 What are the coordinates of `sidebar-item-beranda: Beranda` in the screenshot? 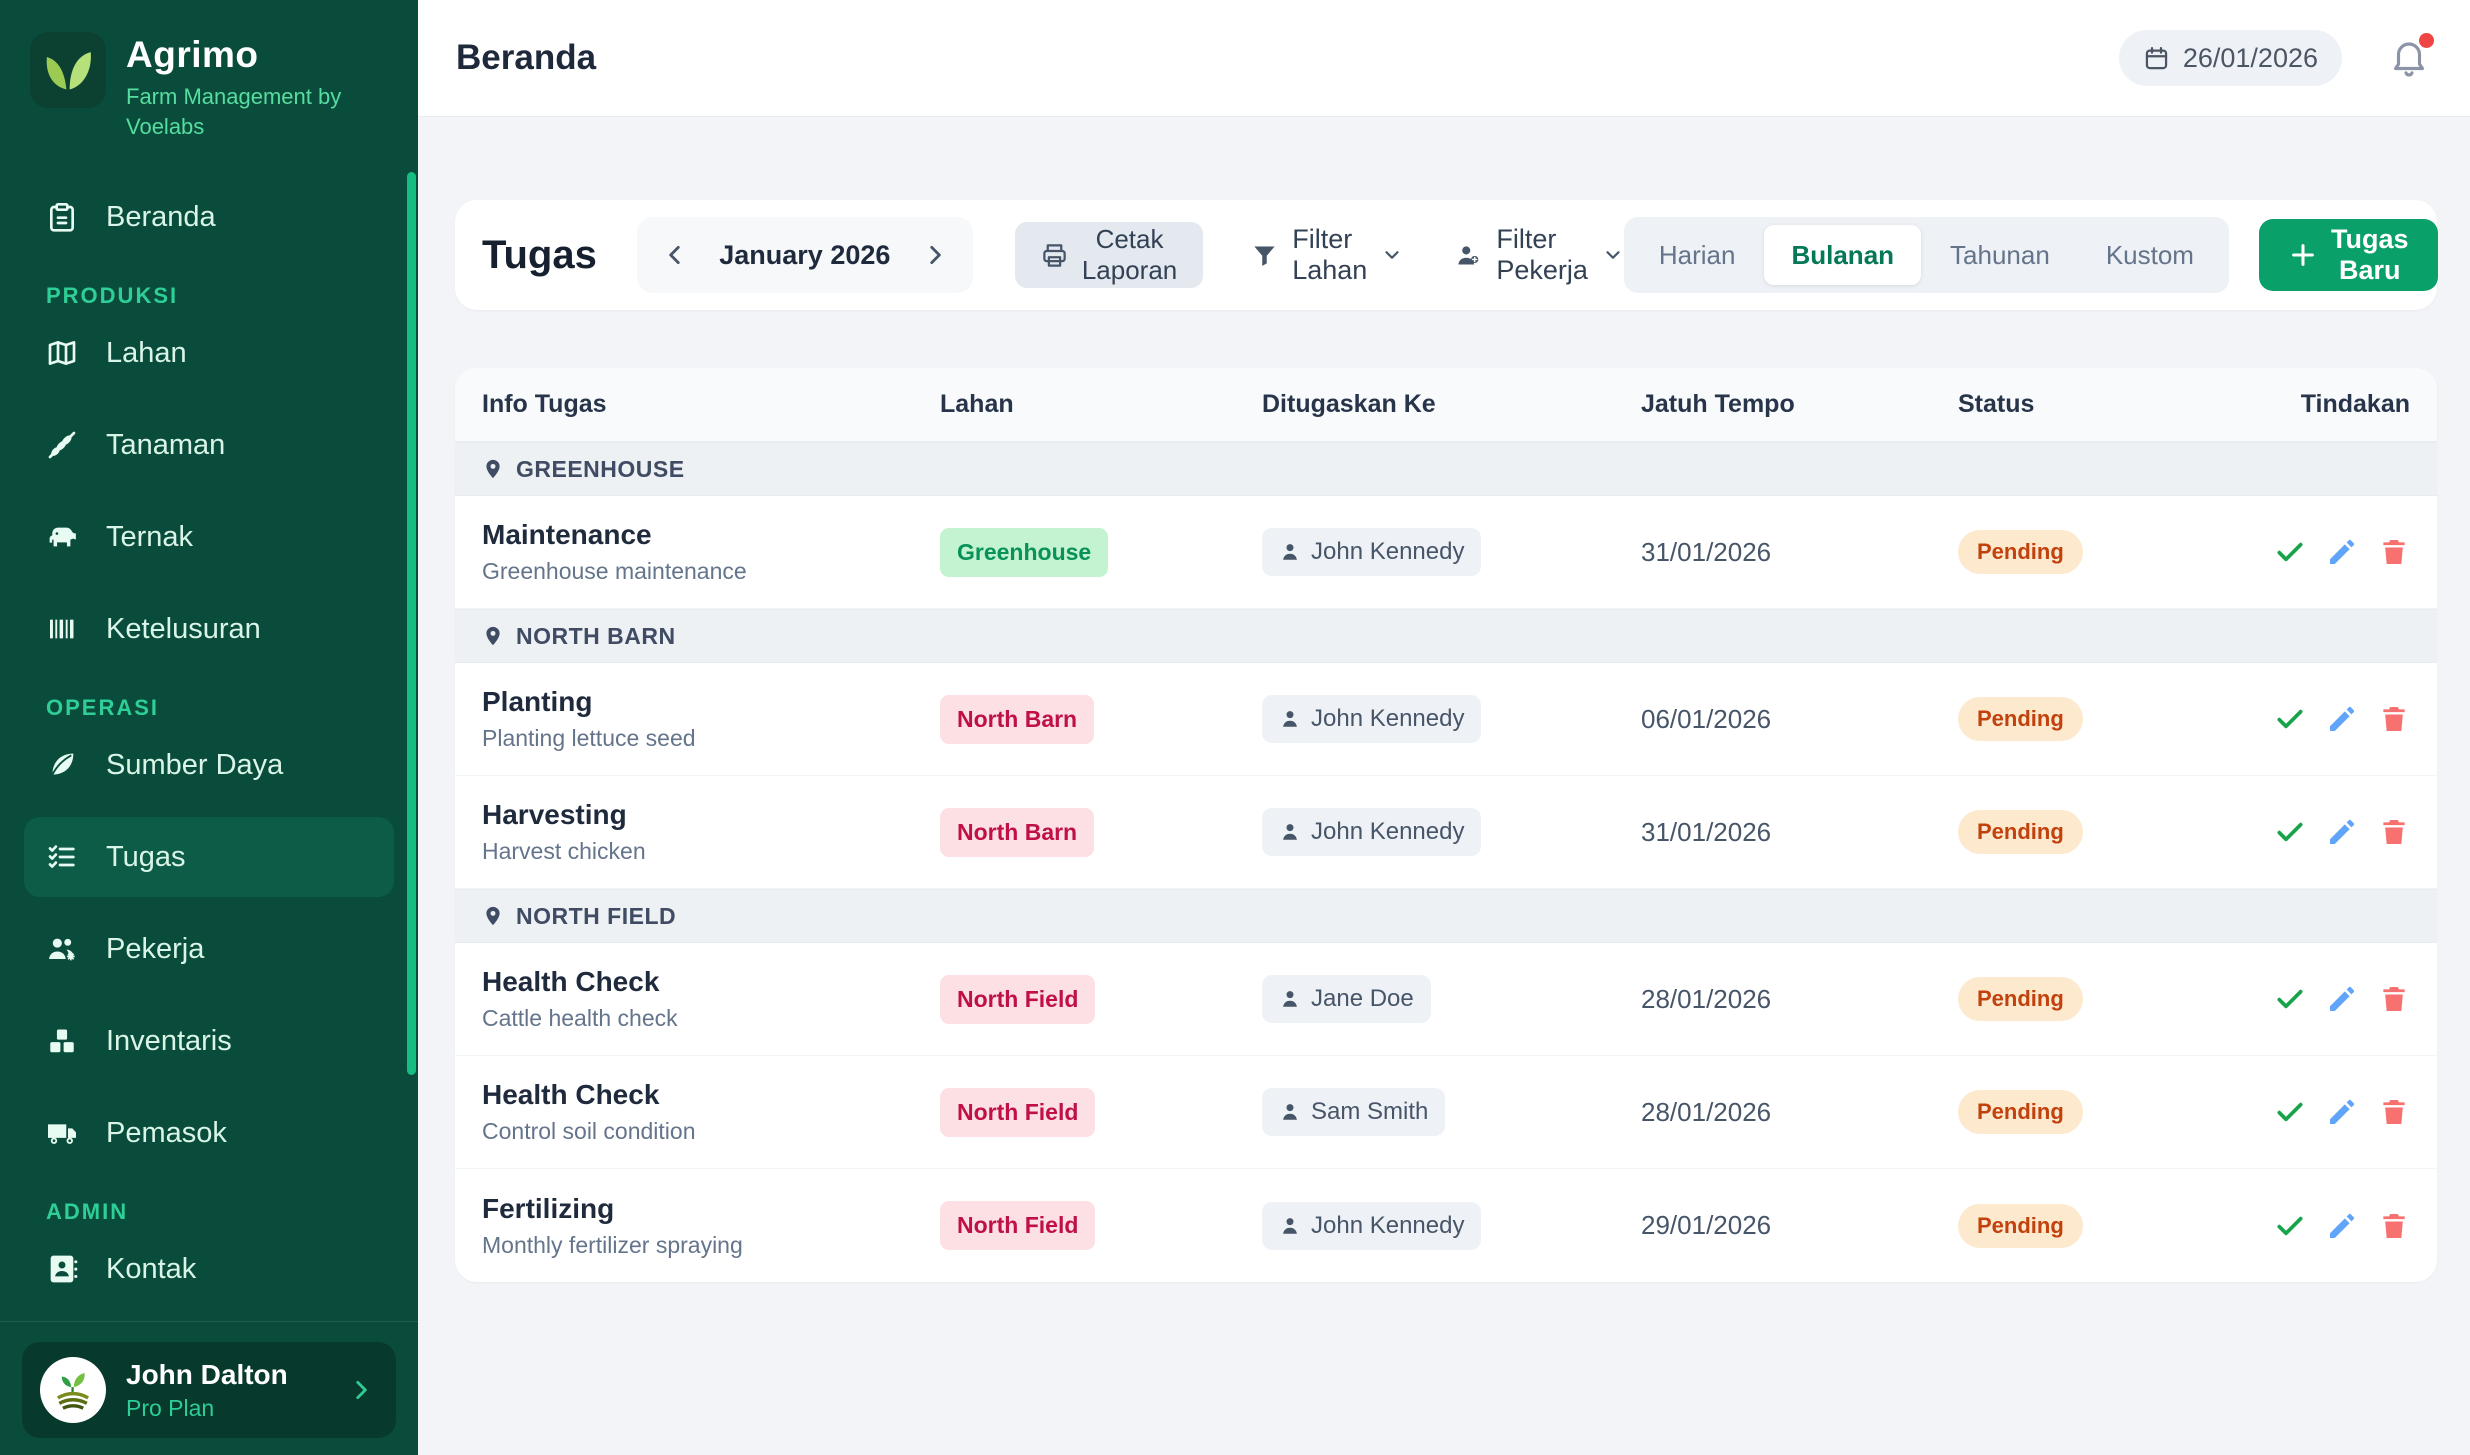 It's located at (209, 217).